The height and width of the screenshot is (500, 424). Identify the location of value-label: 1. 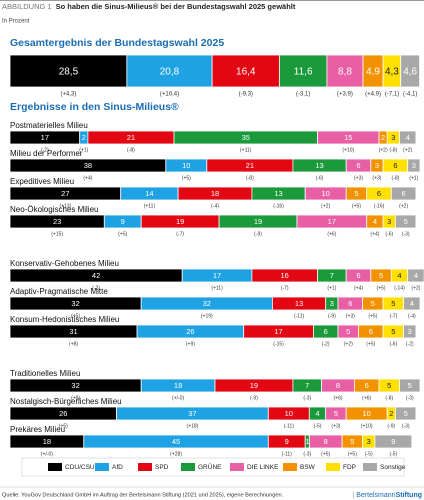
(307, 441).